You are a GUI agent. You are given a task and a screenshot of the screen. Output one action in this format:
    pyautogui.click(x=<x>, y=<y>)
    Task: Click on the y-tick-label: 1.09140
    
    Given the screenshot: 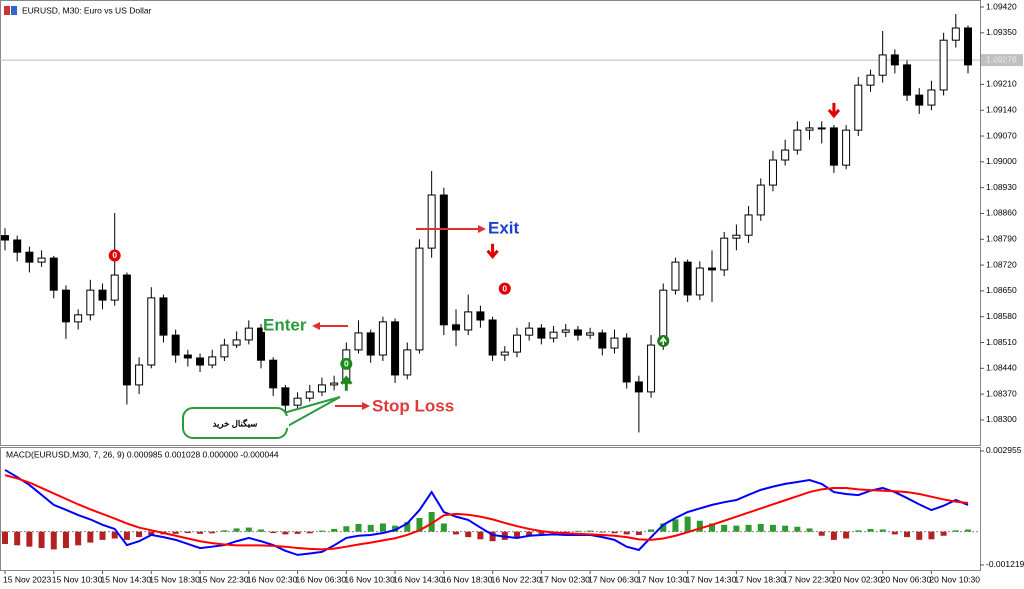 What is the action you would take?
    pyautogui.click(x=1001, y=109)
    